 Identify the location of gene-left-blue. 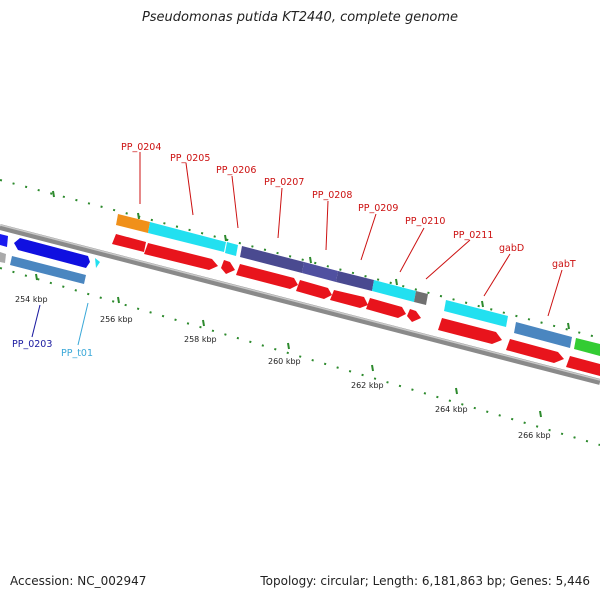
(4, 240).